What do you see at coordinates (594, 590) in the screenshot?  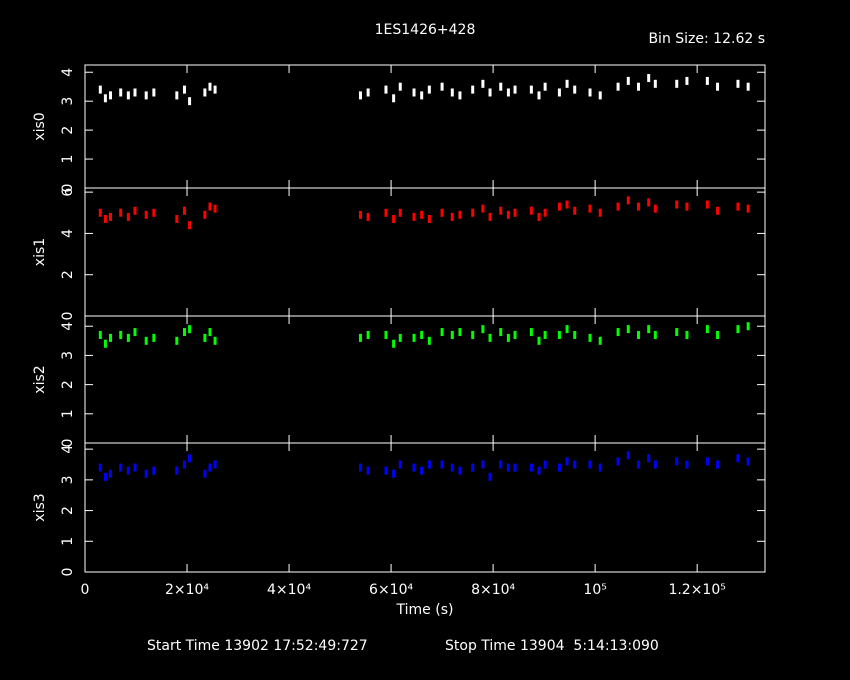 I see `x-tick-label: 10⁵` at bounding box center [594, 590].